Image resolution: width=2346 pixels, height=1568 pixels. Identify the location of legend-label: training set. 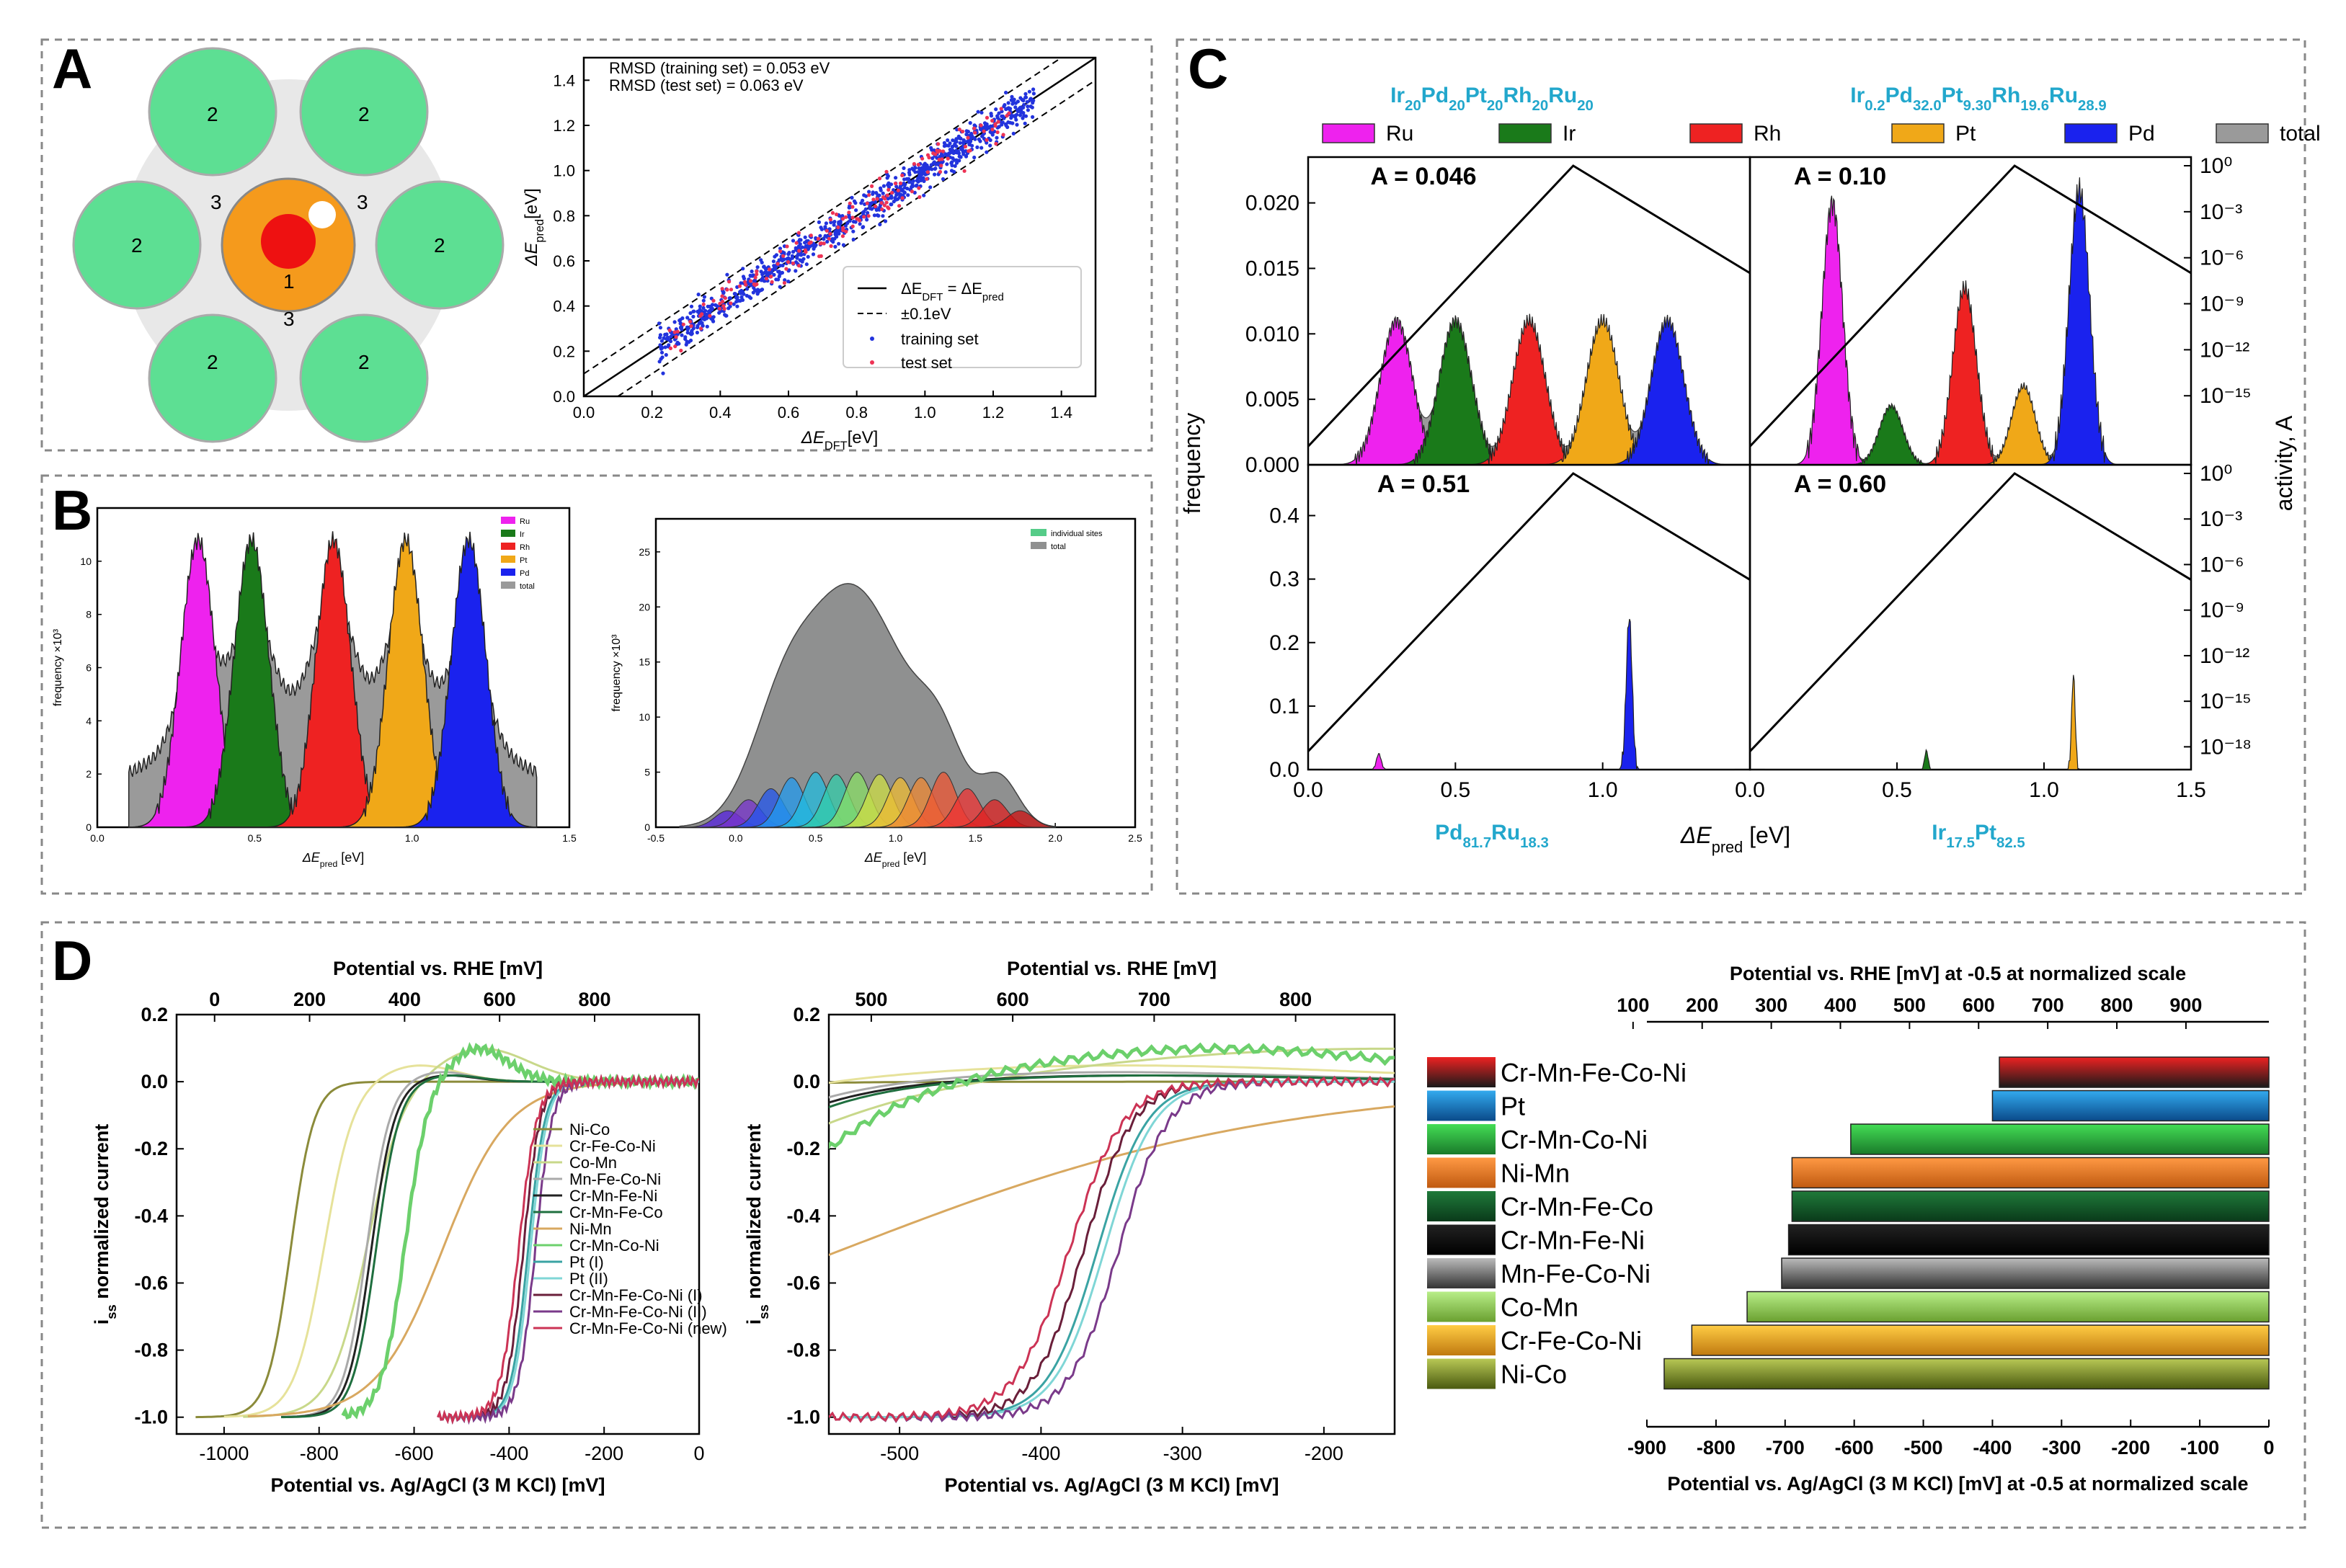
(940, 339).